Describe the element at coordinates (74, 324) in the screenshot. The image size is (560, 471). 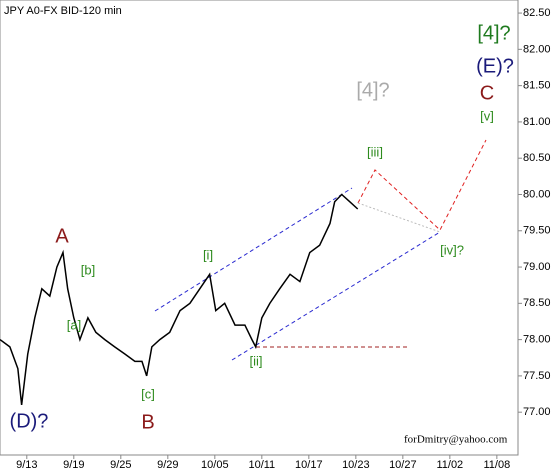
I see `wave-label: [a]` at that location.